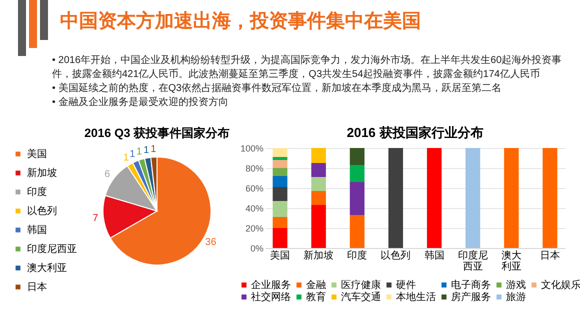 This screenshot has width=580, height=326. I want to click on text: • 美国延续之前的热度，在Q3依然占据融资事件数冠军位置，新加坡在本季度成为黑马，跃居至第二名, so click(277, 89).